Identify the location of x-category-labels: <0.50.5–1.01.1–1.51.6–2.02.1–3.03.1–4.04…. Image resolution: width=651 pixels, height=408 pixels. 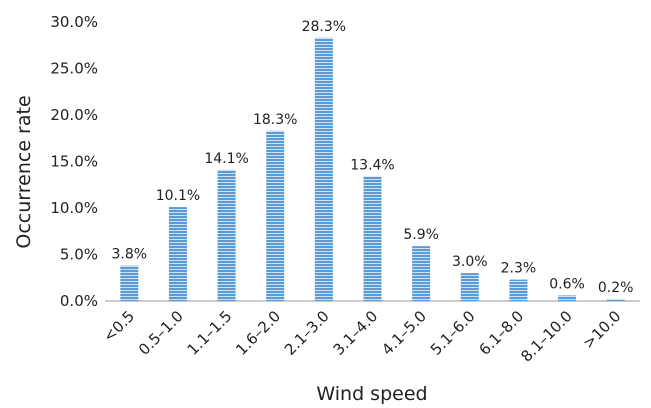
(362, 336).